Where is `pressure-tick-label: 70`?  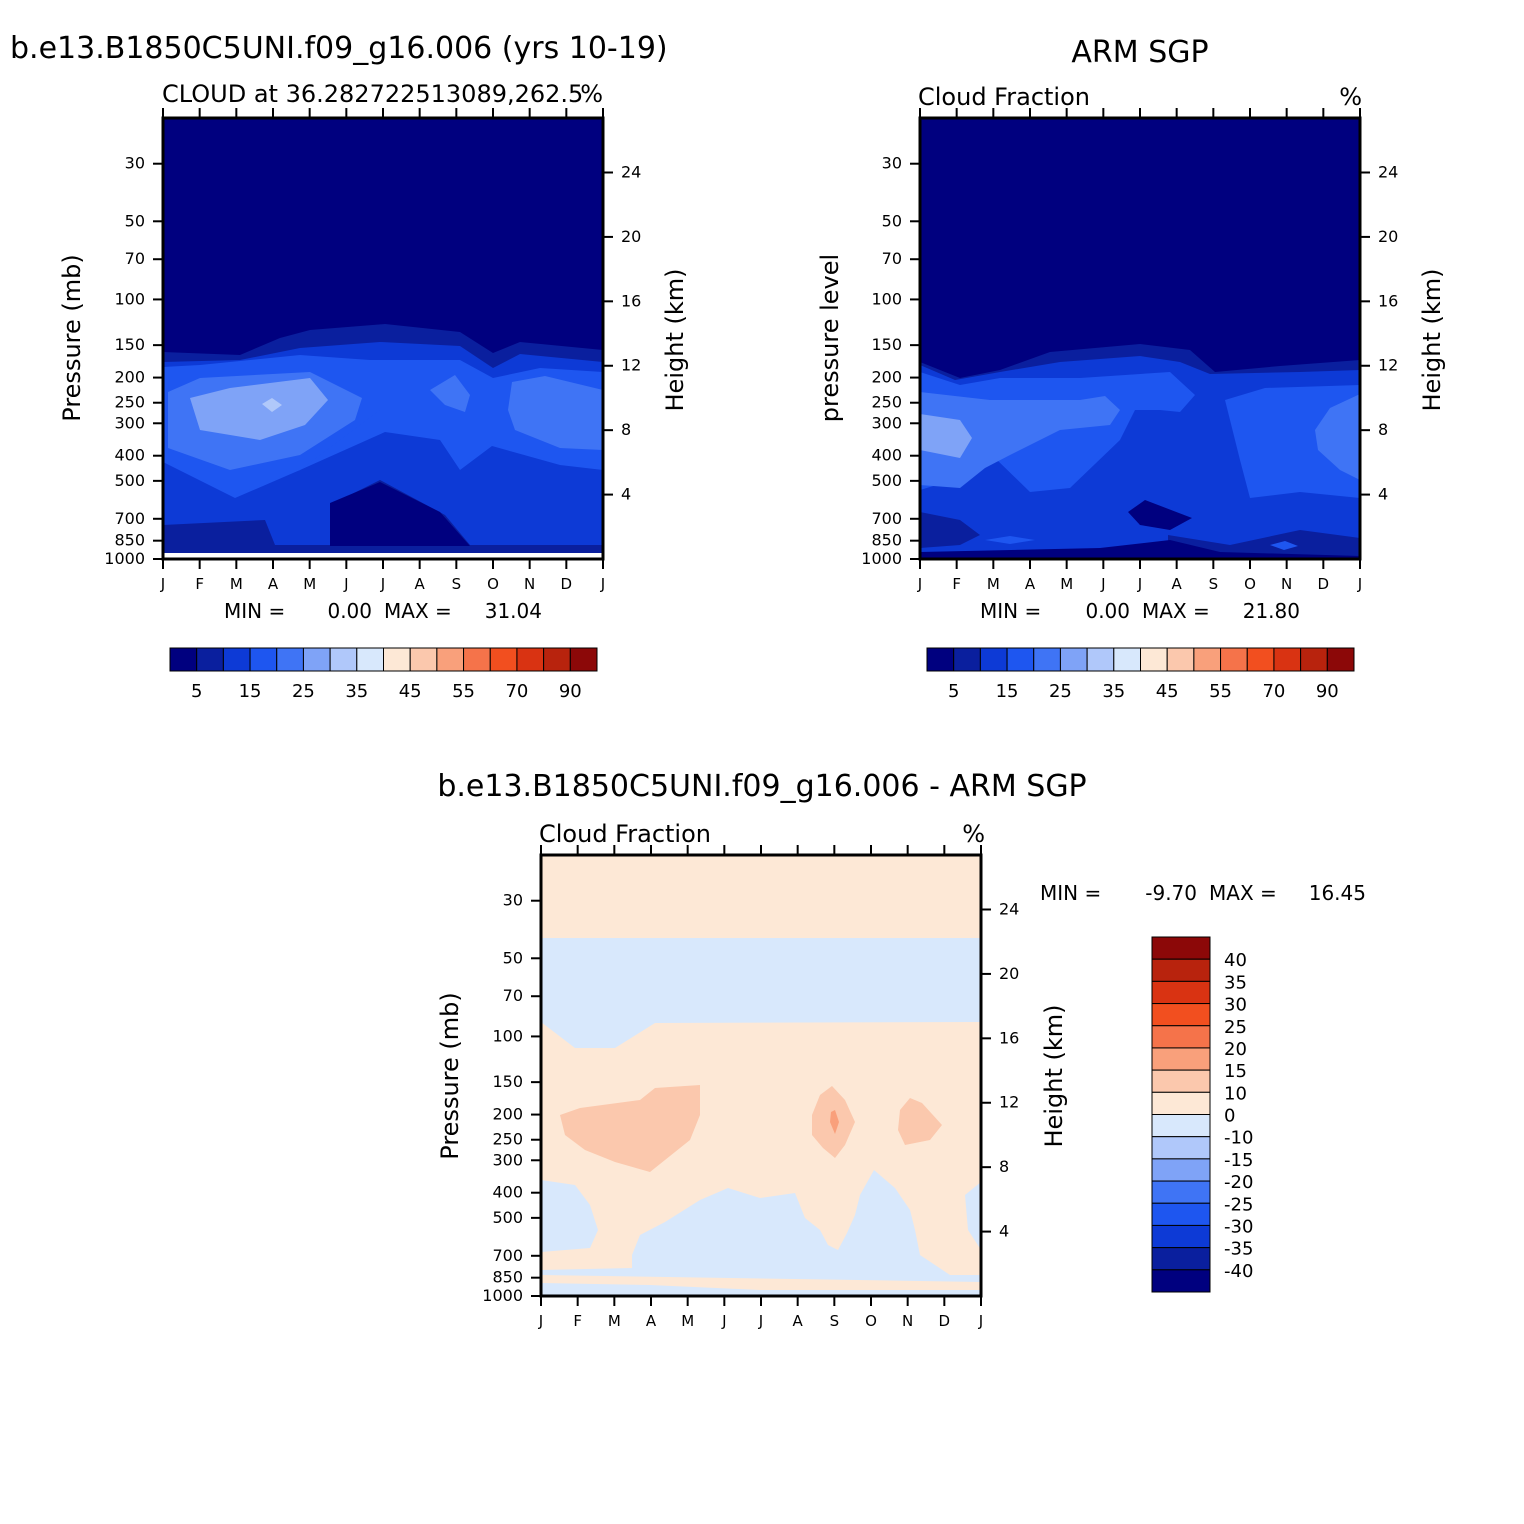
pressure-tick-label: 70 is located at coordinates (892, 258).